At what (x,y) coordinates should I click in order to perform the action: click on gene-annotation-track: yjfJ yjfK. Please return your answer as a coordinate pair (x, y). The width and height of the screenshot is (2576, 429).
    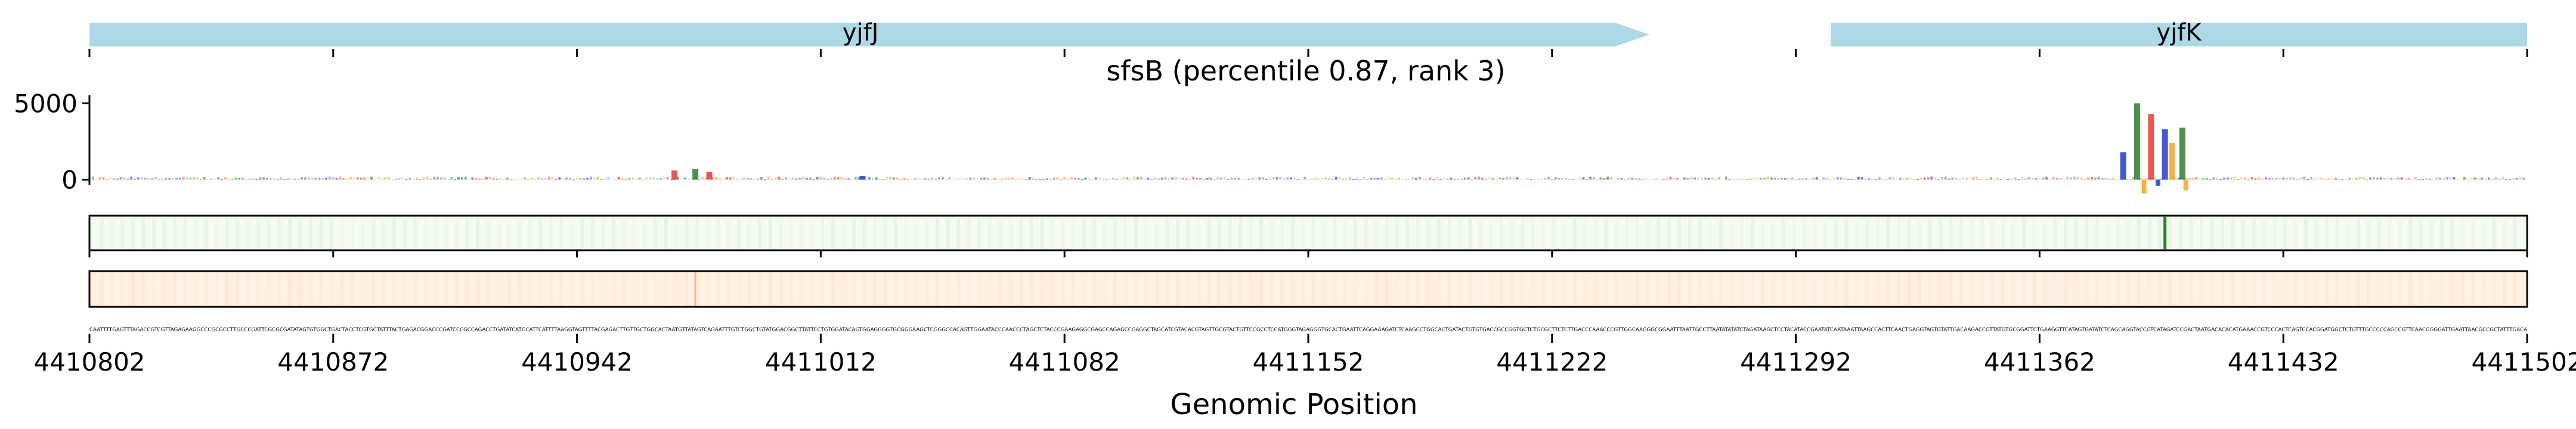
    Looking at the image, I should click on (1308, 38).